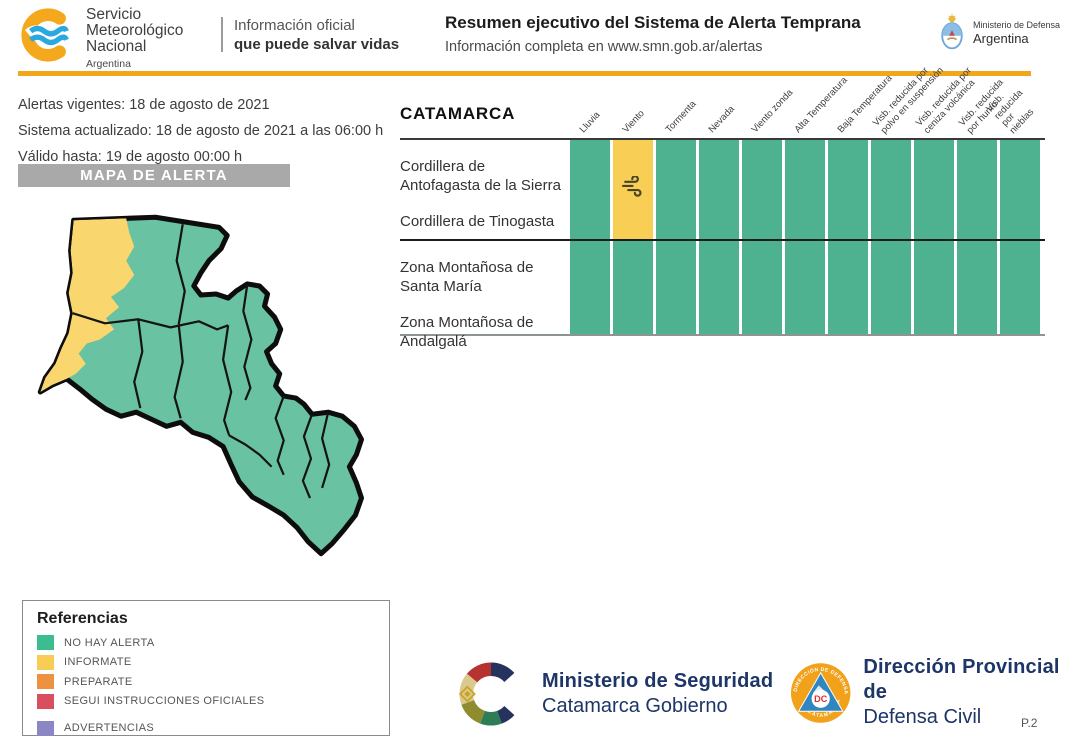 This screenshot has height=752, width=1080. I want to click on table-group-rule, so click(722, 240).